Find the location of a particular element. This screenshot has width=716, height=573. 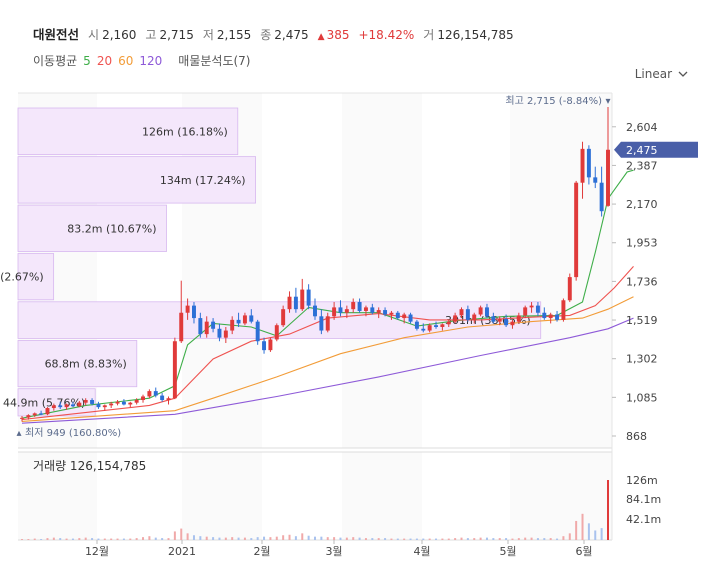

ma-60-label: 60 is located at coordinates (126, 61).